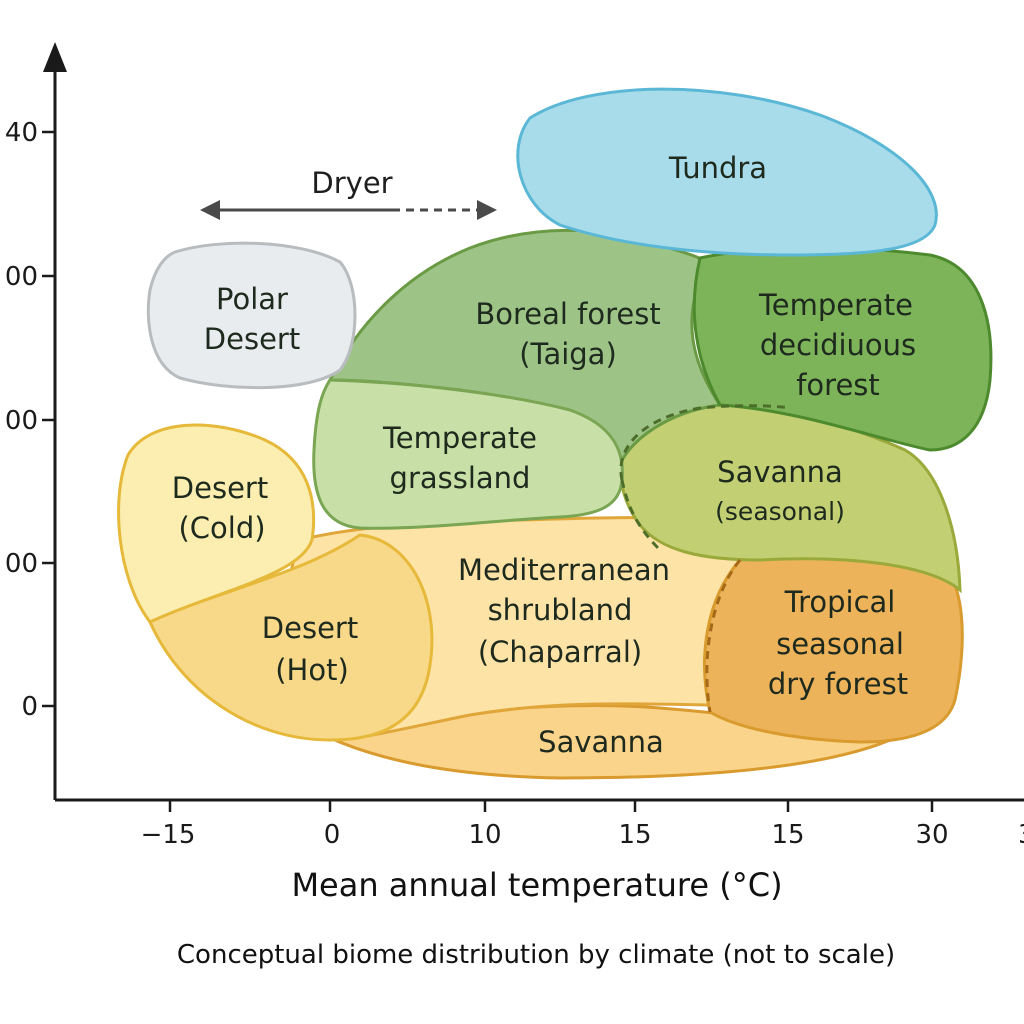 The width and height of the screenshot is (1024, 1024). What do you see at coordinates (601, 742) in the screenshot?
I see `label-savanna: Savanna` at bounding box center [601, 742].